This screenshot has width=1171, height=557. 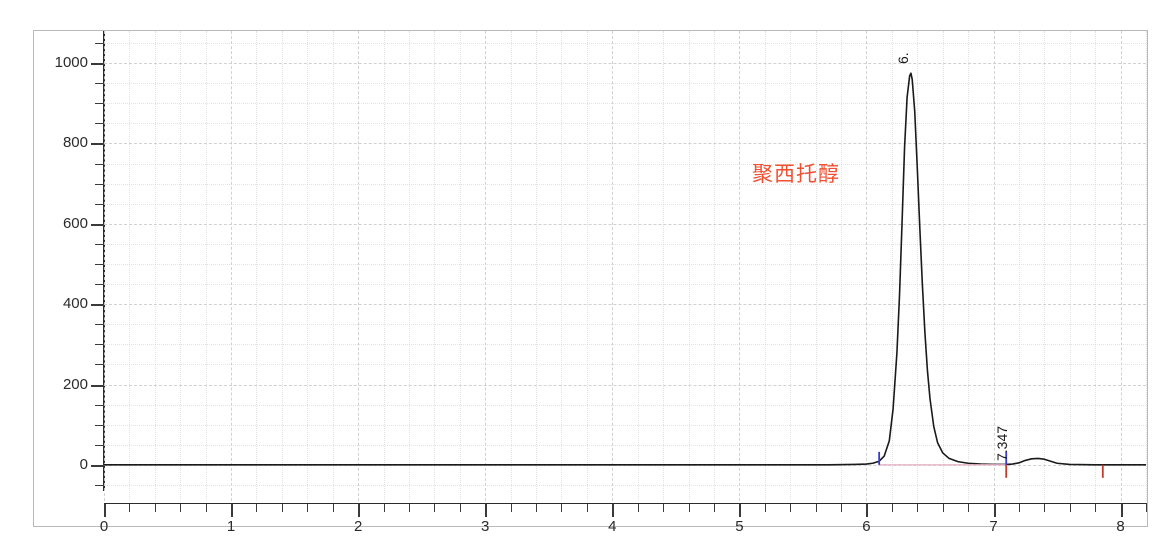 What do you see at coordinates (625, 503) in the screenshot?
I see `x-axis-line` at bounding box center [625, 503].